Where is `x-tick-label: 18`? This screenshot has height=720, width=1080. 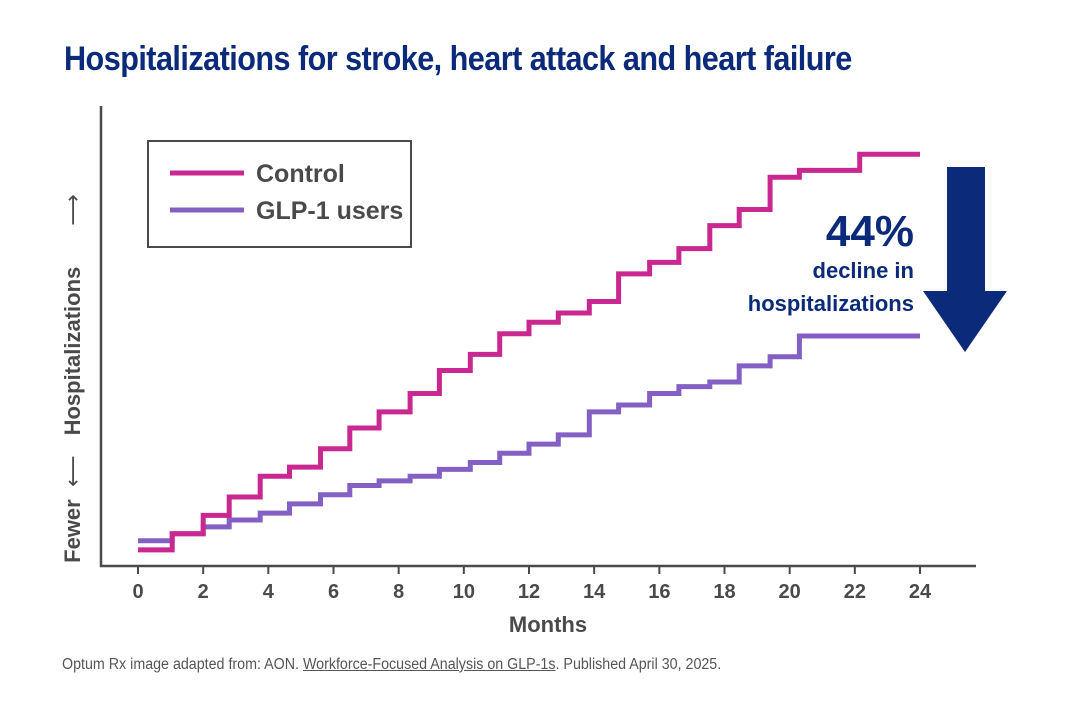 x-tick-label: 18 is located at coordinates (724, 592).